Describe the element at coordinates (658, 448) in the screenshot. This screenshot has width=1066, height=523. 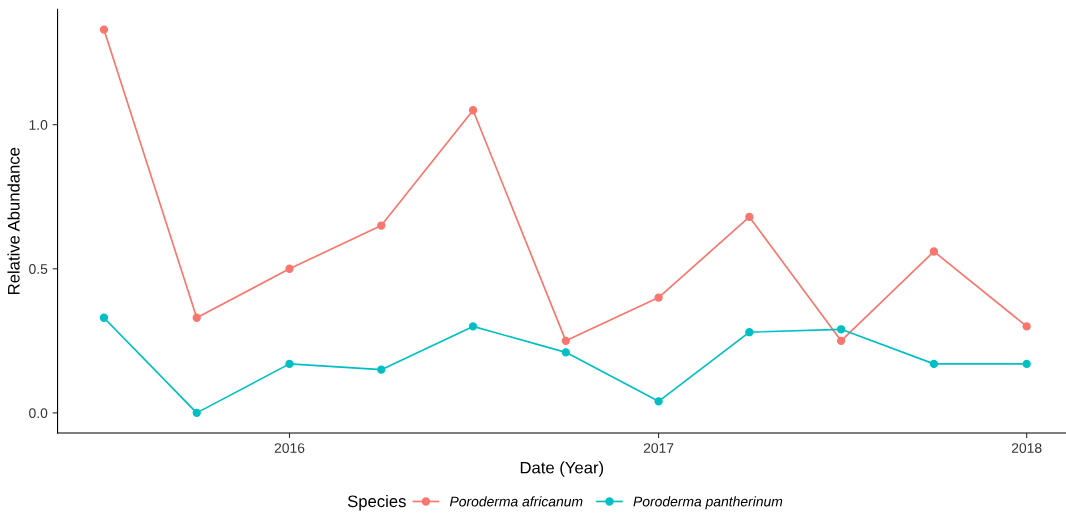
I see `x-tick-label: 2017` at that location.